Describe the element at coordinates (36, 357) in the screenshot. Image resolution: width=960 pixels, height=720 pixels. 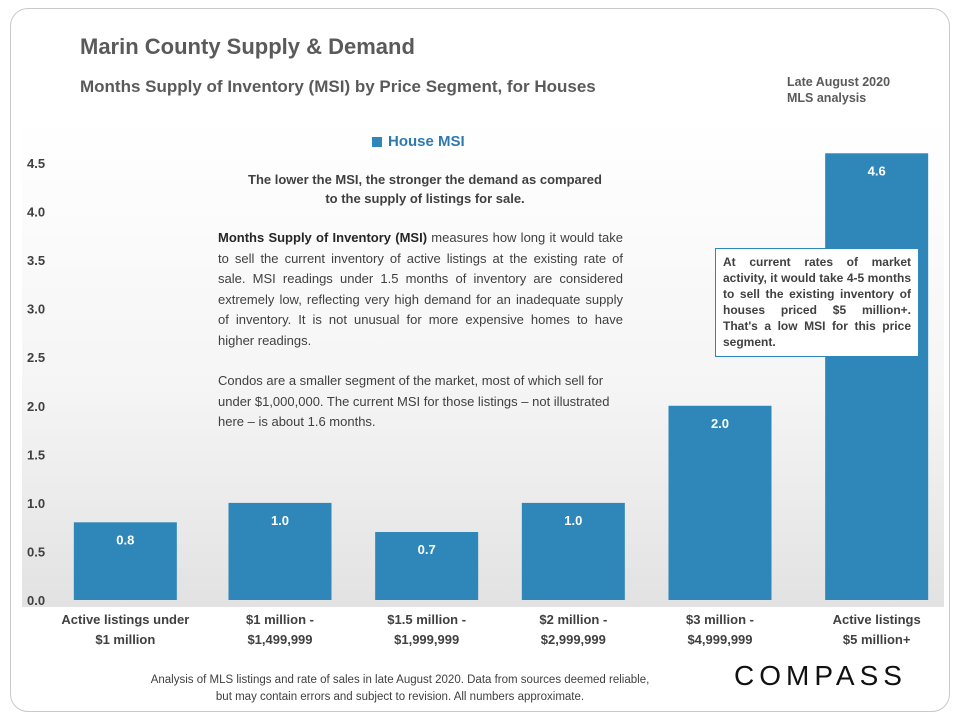
I see `y-tick-label: 2.5` at that location.